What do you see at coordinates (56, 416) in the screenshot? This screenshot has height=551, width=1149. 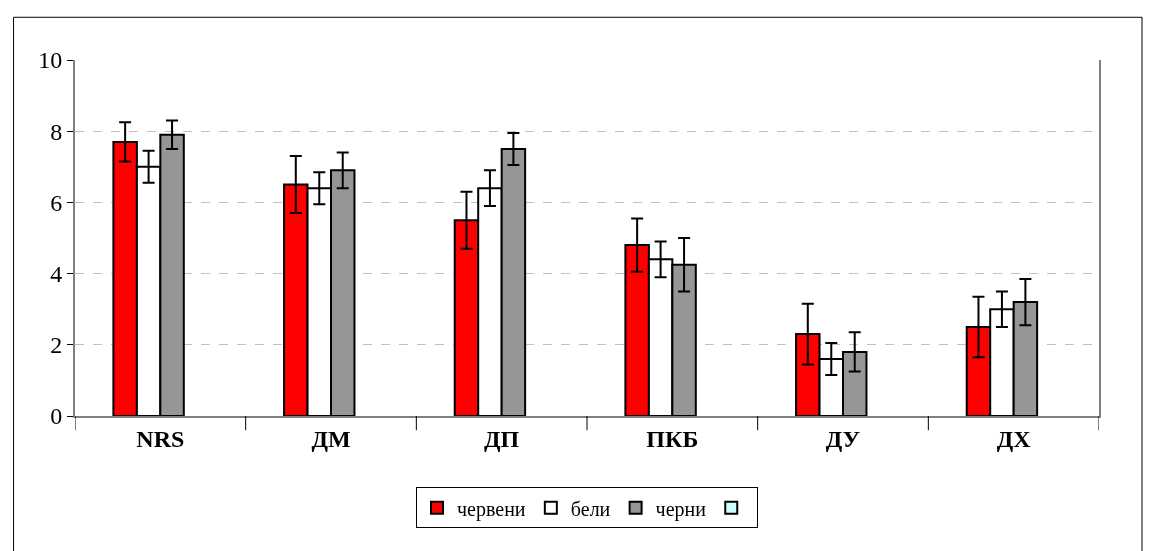 I see `y-tick-label: 0` at bounding box center [56, 416].